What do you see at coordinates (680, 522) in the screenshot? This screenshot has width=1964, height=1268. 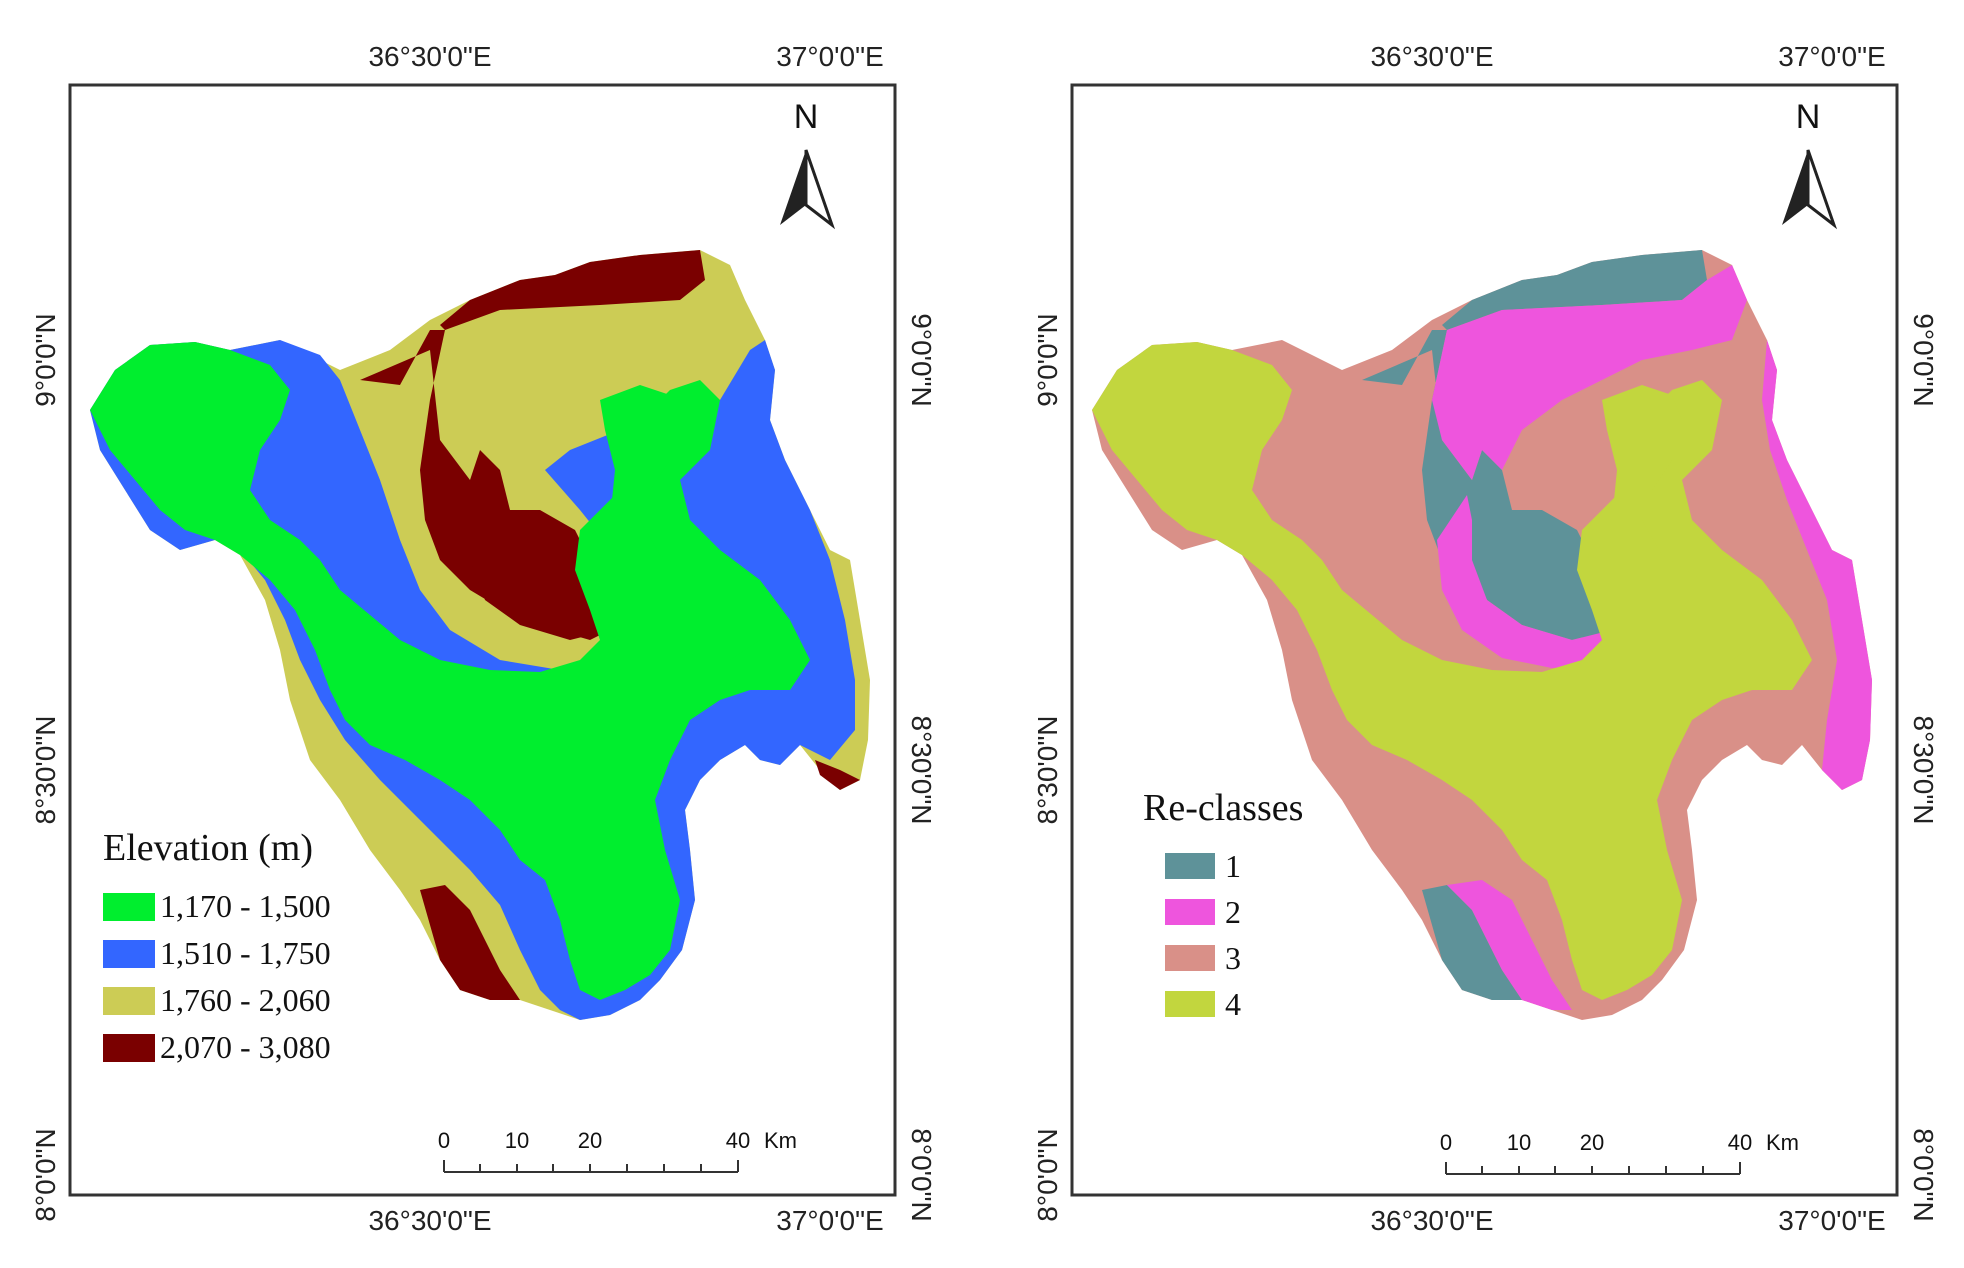 I see `zone-1170-1500-east-arm` at bounding box center [680, 522].